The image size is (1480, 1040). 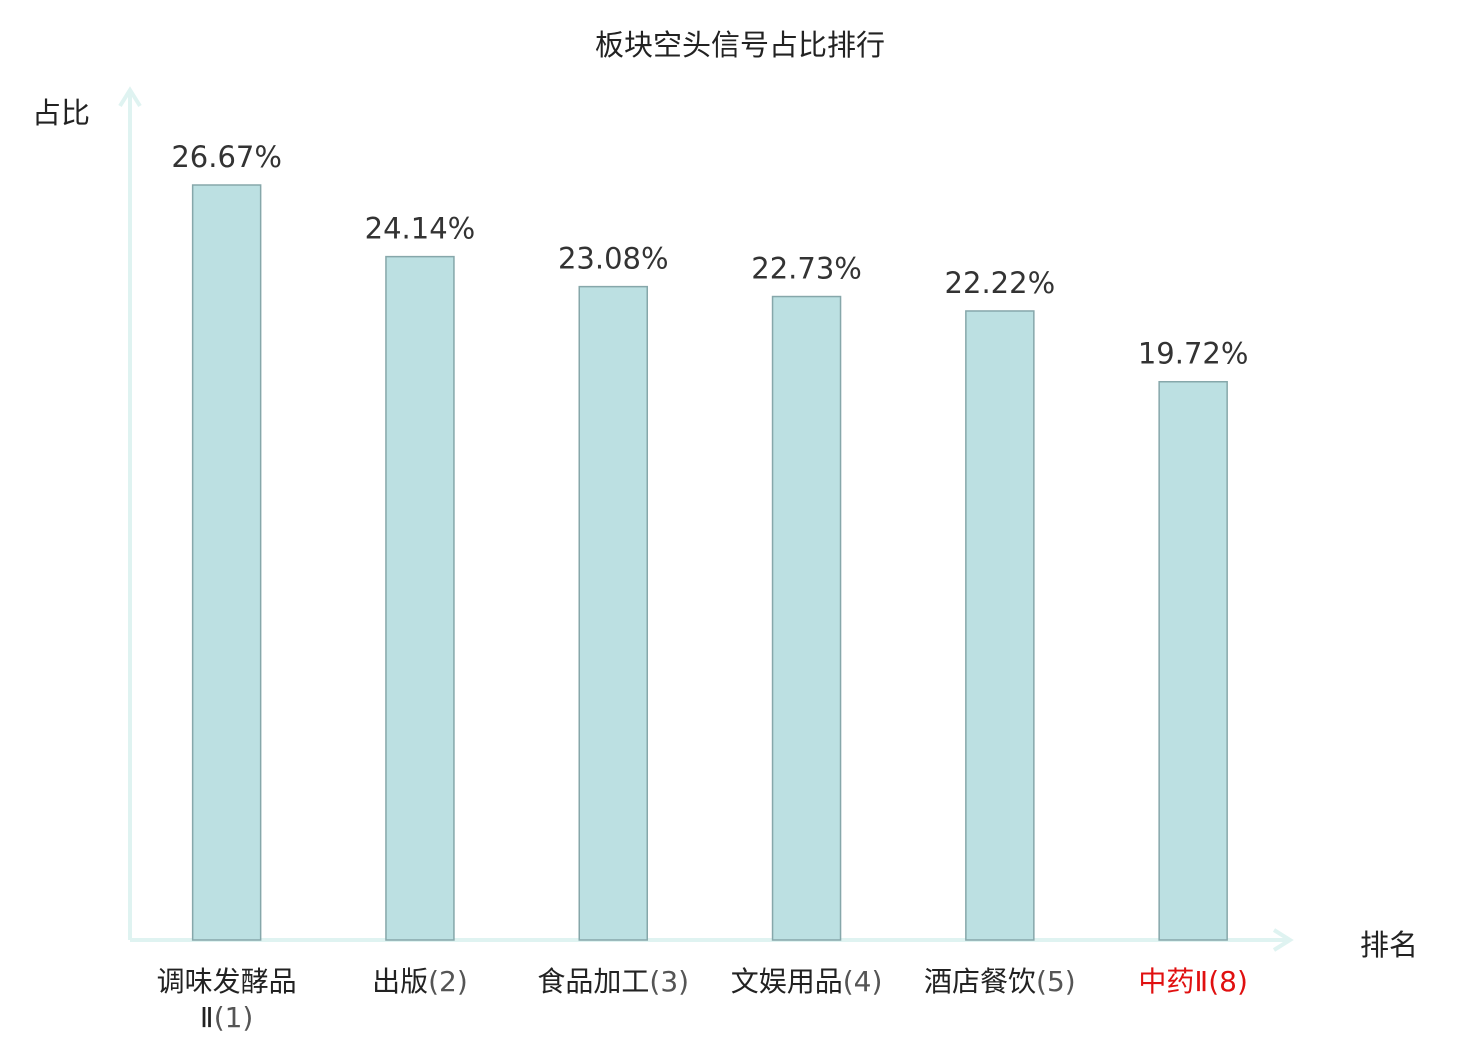 I want to click on category-label: 中药Ⅱ(8), so click(x=1193, y=982).